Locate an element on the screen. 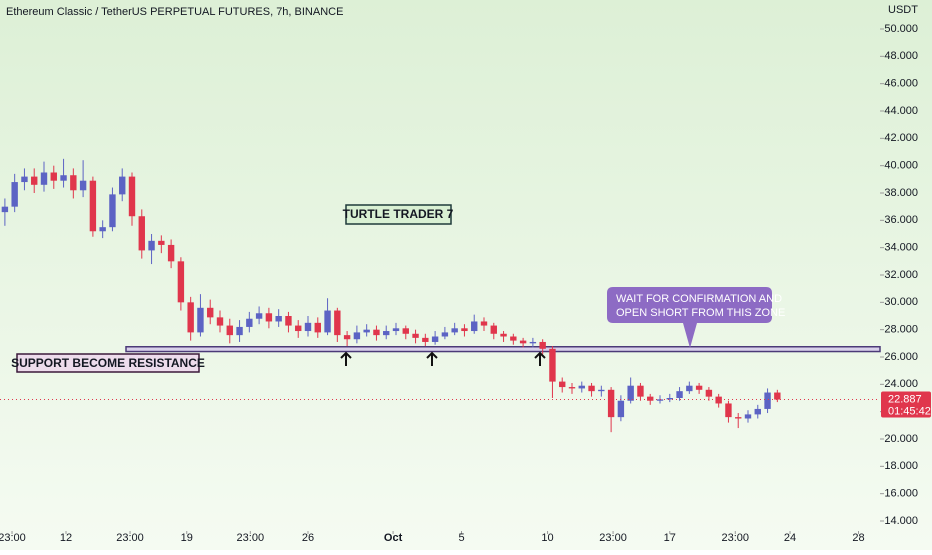  y-tick-label: 44.000 is located at coordinates (901, 111).